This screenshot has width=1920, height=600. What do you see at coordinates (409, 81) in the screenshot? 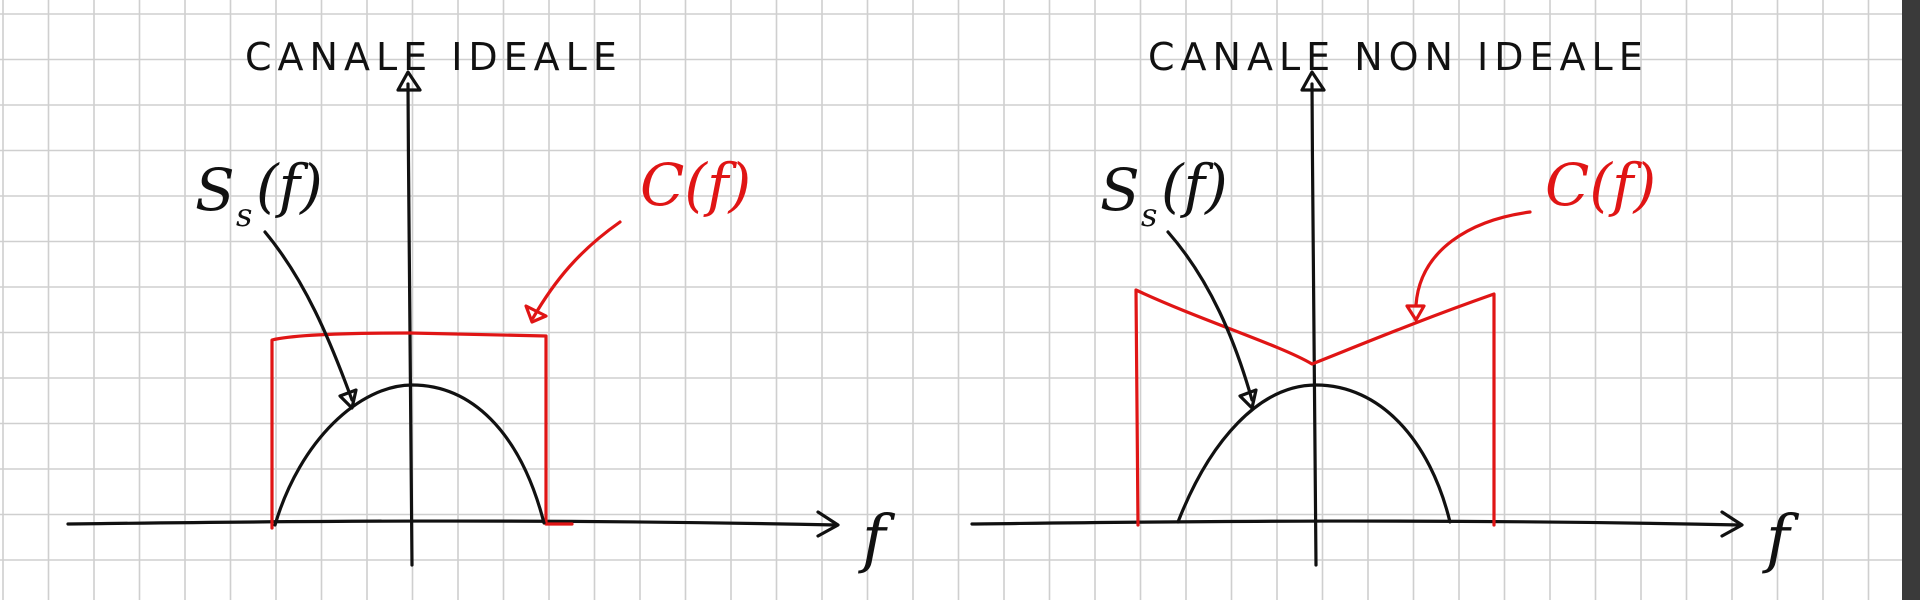
I see `ideal-vertical-axis-arrow` at bounding box center [409, 81].